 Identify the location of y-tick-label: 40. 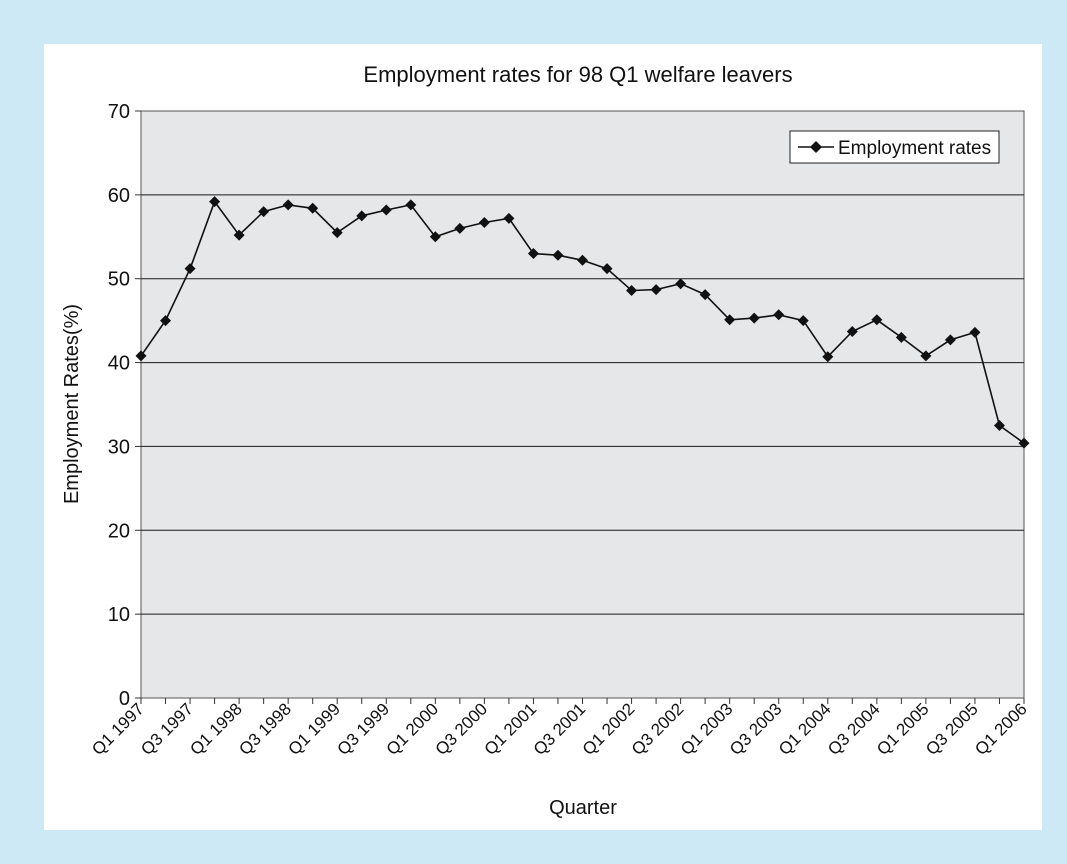
(119, 364).